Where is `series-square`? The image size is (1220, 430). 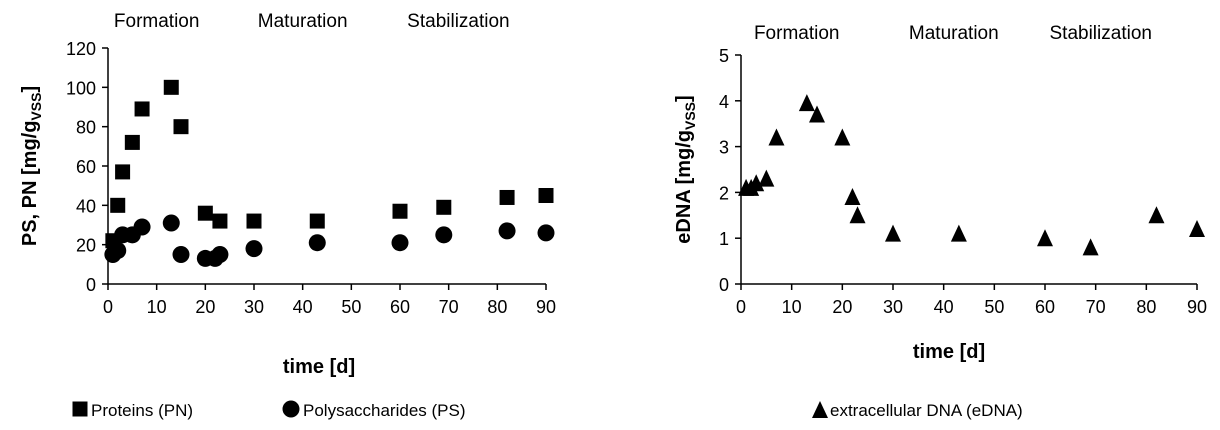
series-square is located at coordinates (329, 164).